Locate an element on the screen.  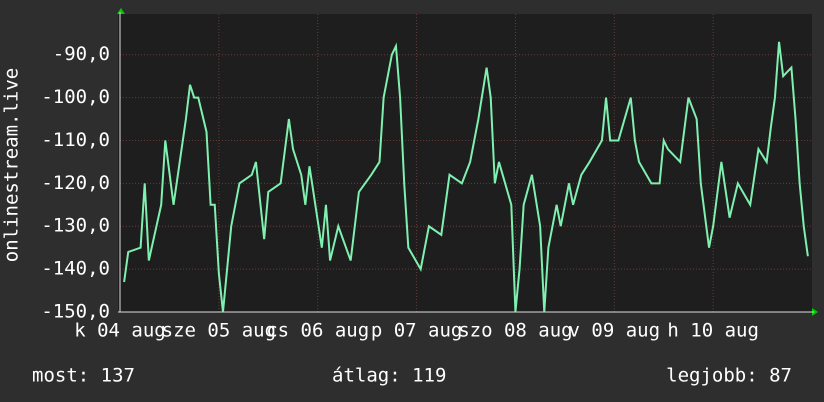
stat-average: átlag: 119 is located at coordinates (389, 376).